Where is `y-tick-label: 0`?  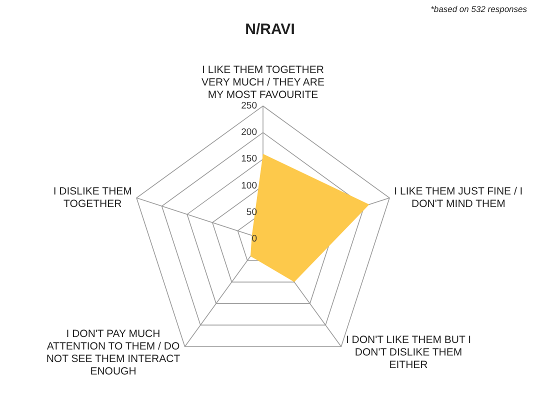
y-tick-label: 0 is located at coordinates (254, 239).